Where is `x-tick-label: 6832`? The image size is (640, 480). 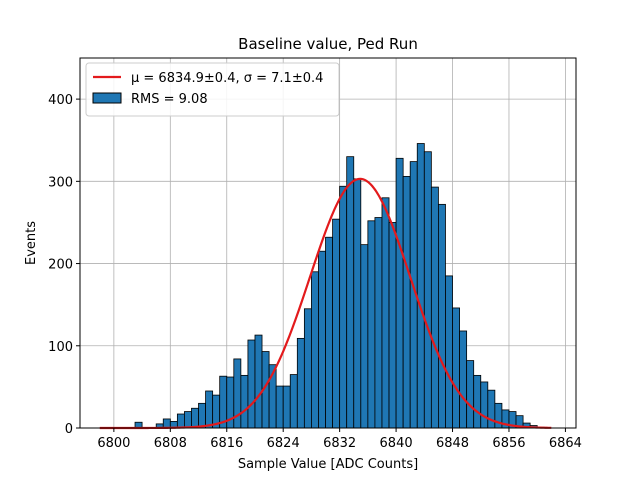 x-tick-label: 6832 is located at coordinates (339, 443).